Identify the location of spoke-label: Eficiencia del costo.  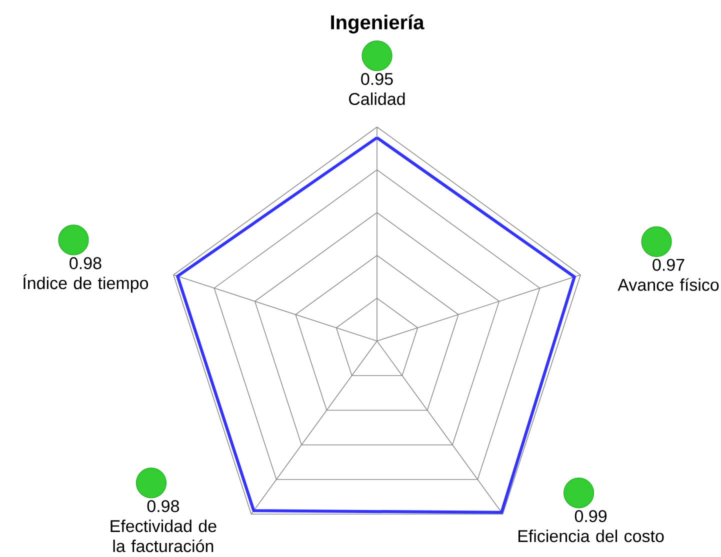
(591, 536).